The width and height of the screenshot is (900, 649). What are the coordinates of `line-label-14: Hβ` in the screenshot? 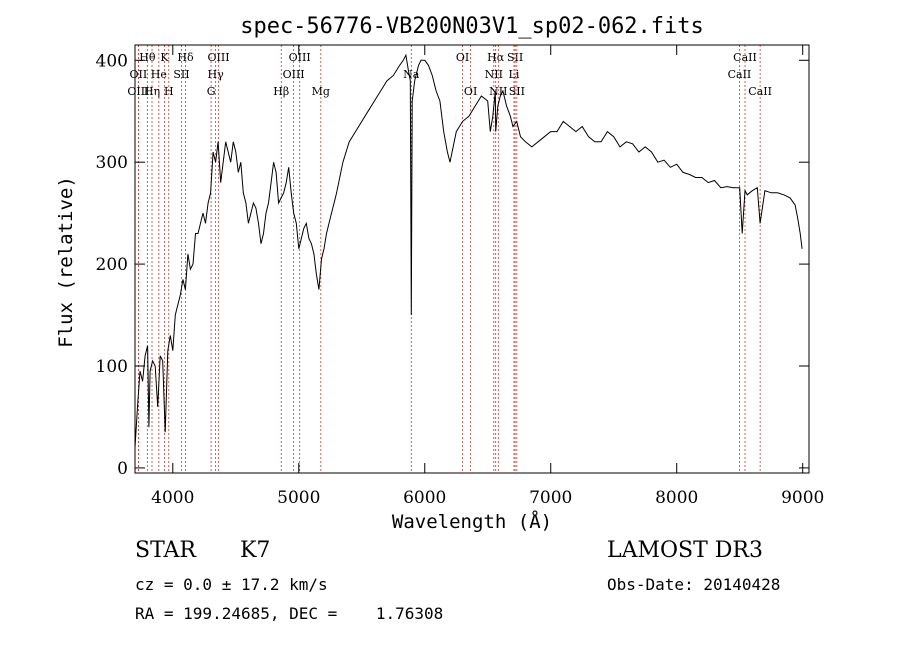 It's located at (281, 91).